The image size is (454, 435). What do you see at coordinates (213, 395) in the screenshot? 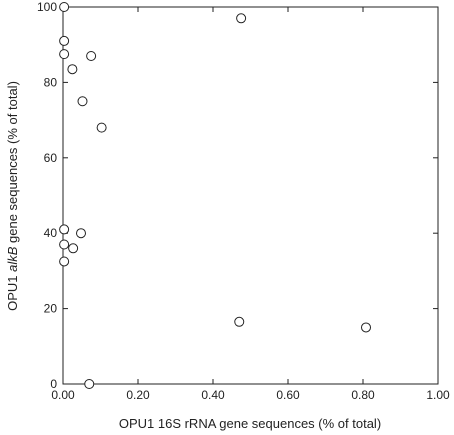
I see `x-tick-label: 0.40` at bounding box center [213, 395].